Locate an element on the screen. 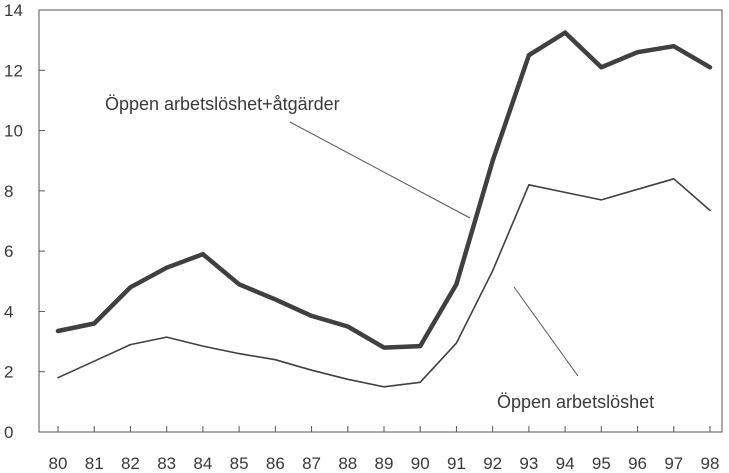  x-tick-label: 82 is located at coordinates (130, 463).